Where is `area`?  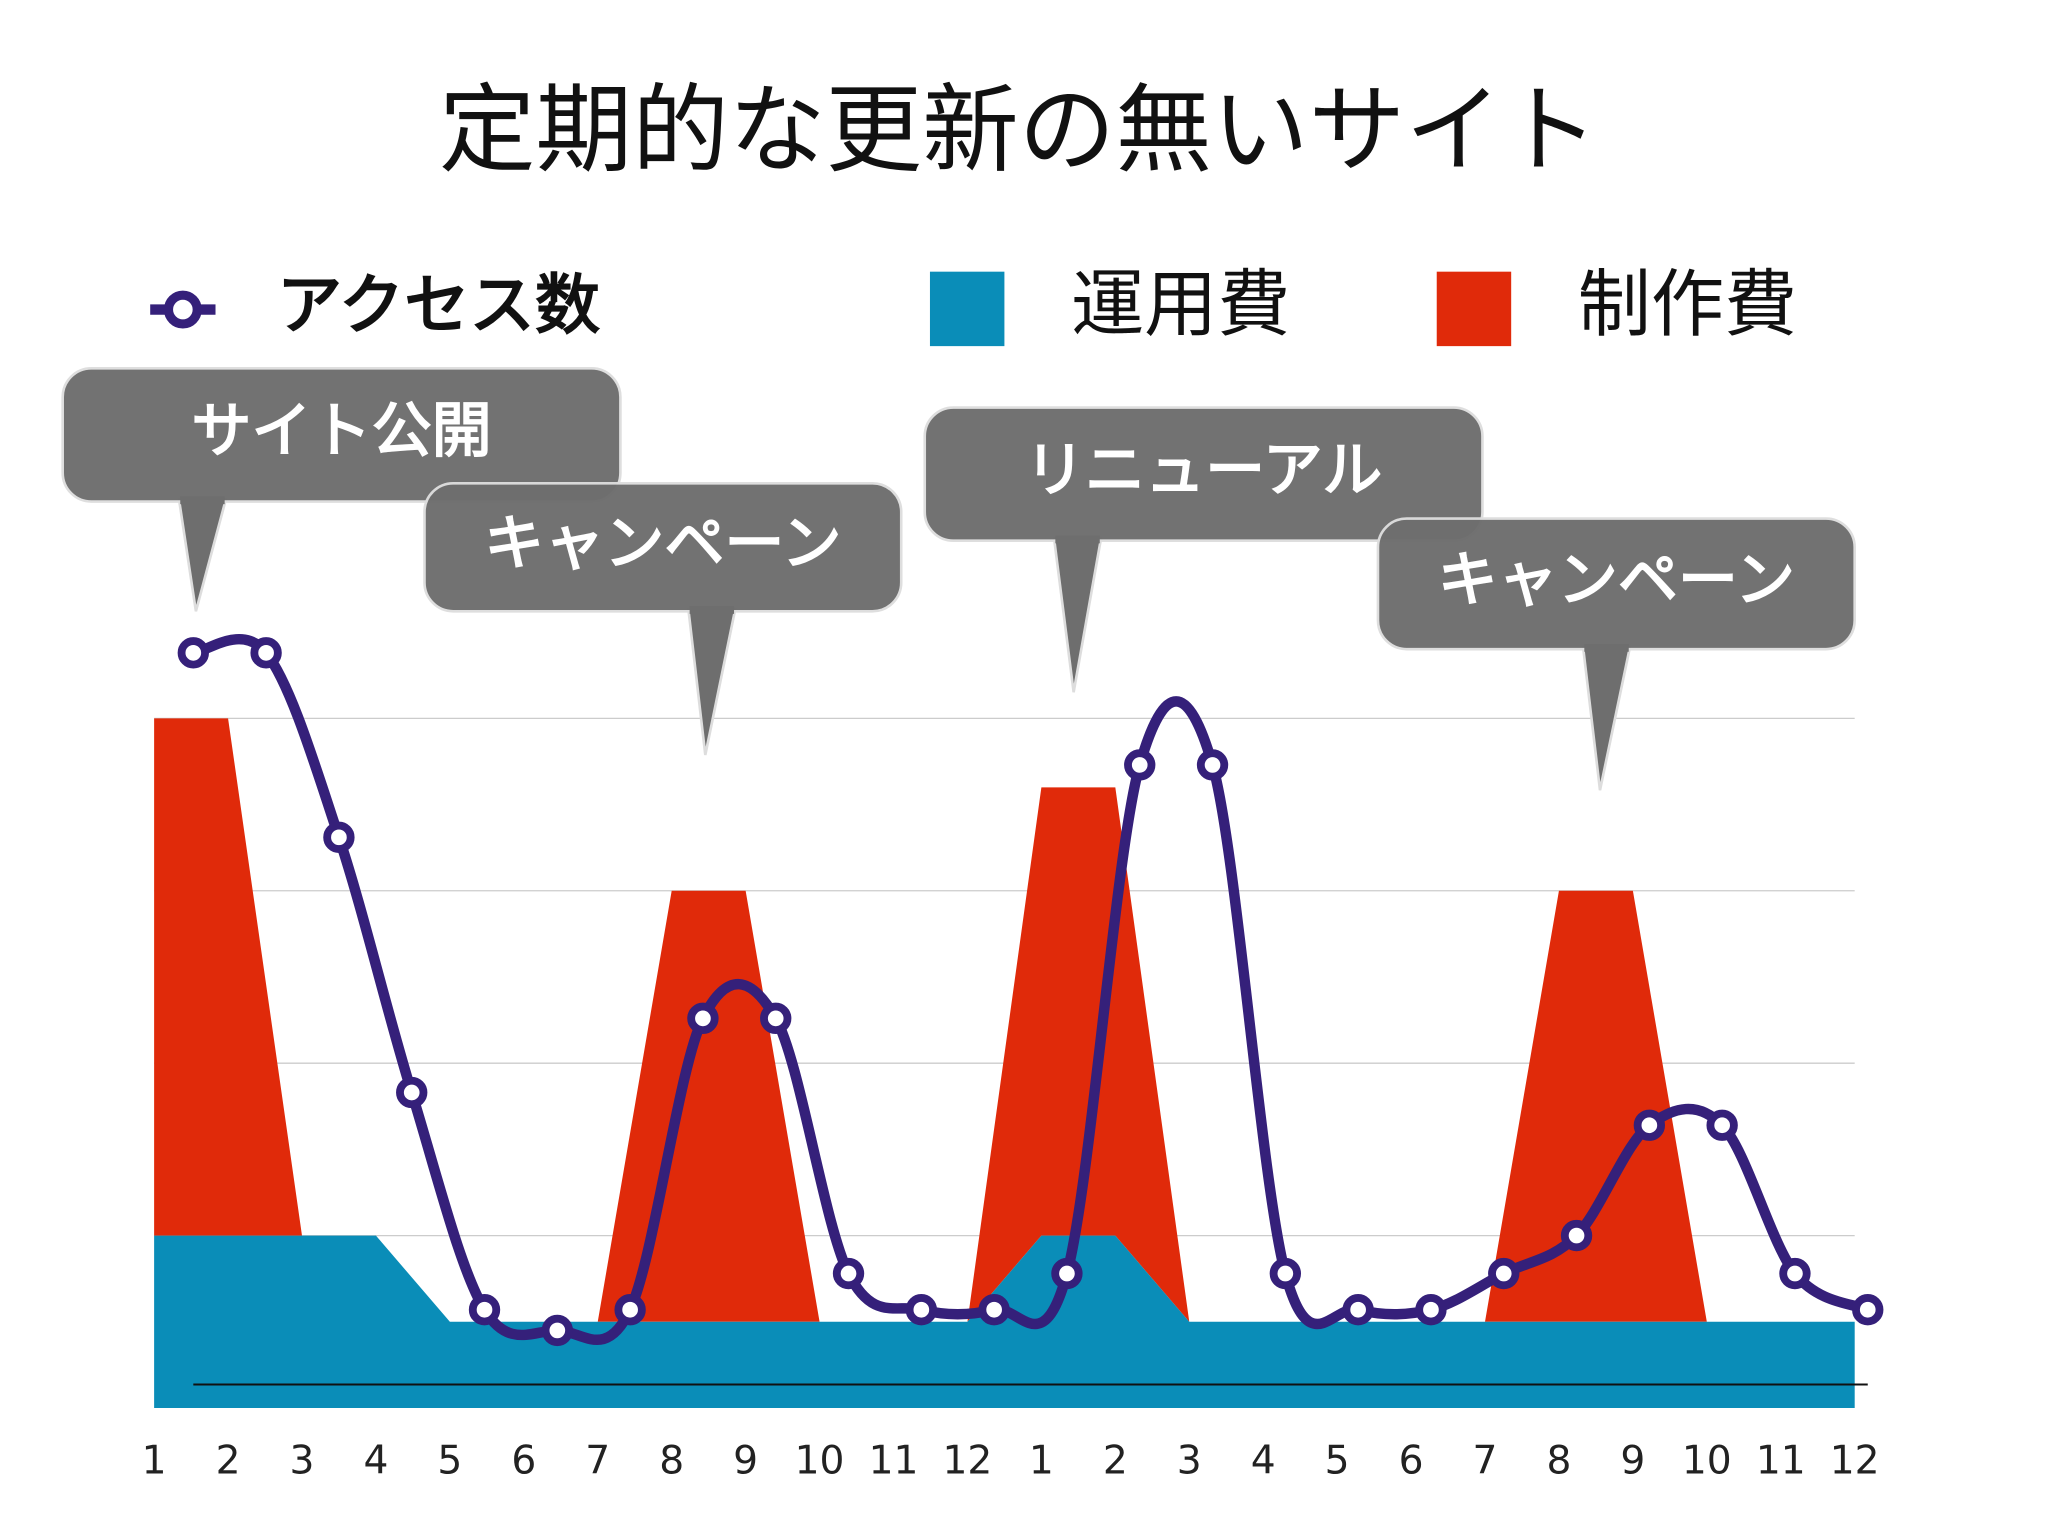
area is located at coordinates (1004, 1321).